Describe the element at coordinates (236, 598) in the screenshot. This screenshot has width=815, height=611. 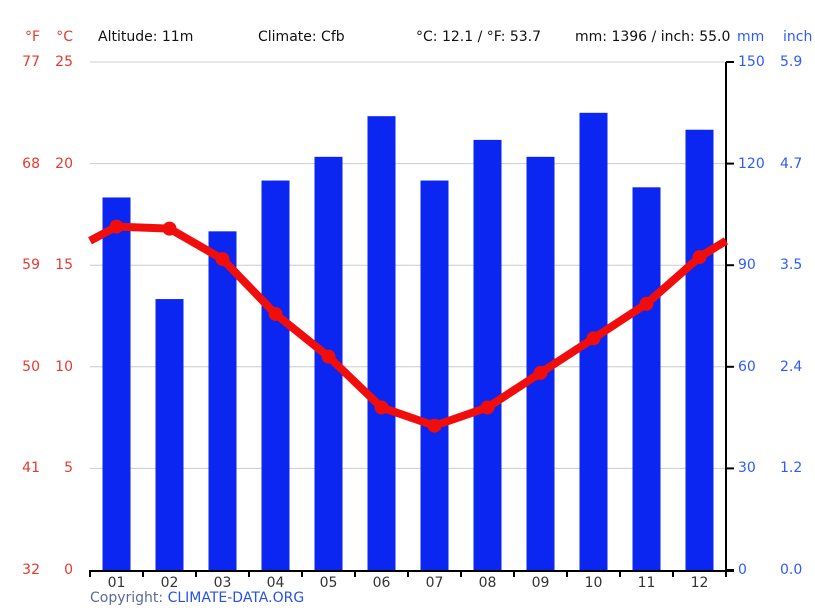
I see `climate-data-org-link: CLIMATE-DATA.ORG` at that location.